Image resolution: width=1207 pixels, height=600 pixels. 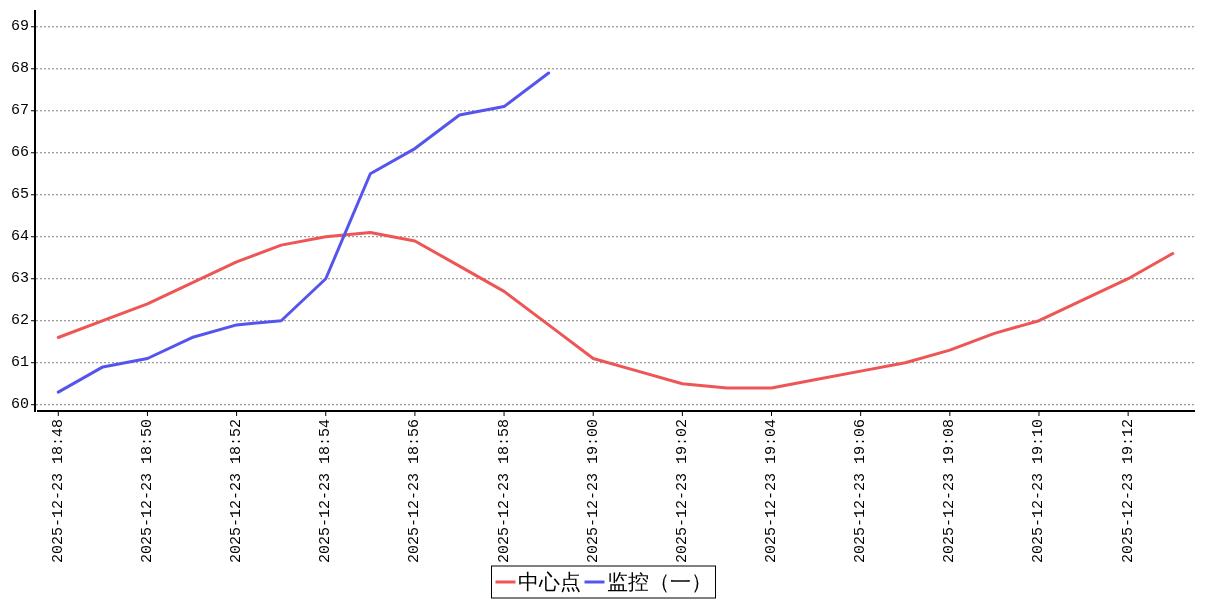 What do you see at coordinates (19, 237) in the screenshot?
I see `y-tick-label: 64` at bounding box center [19, 237].